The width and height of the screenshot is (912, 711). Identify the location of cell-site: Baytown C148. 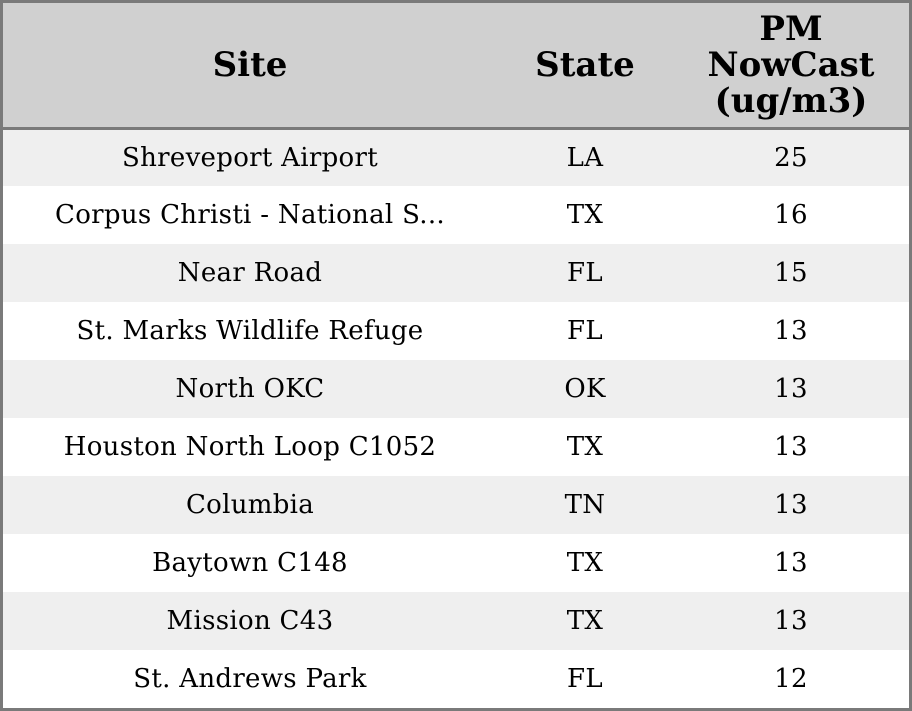
(250, 563).